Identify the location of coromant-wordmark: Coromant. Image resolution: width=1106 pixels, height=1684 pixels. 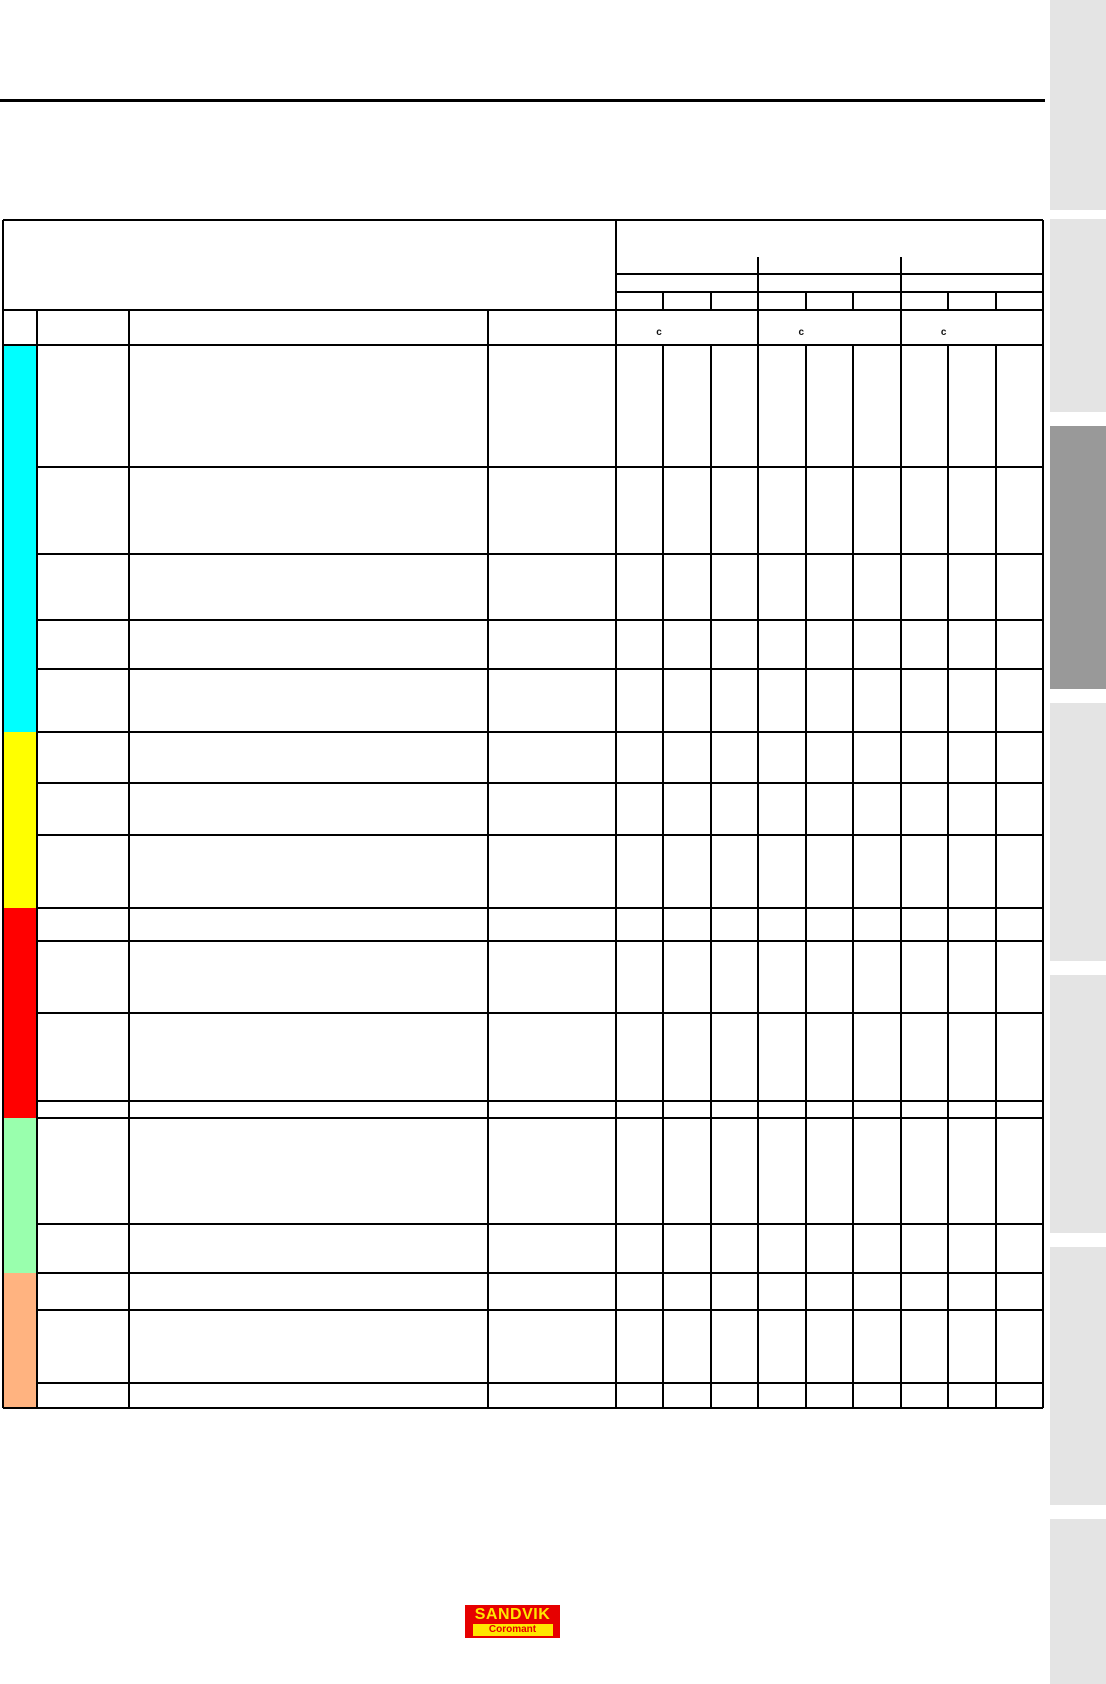
(512, 1630).